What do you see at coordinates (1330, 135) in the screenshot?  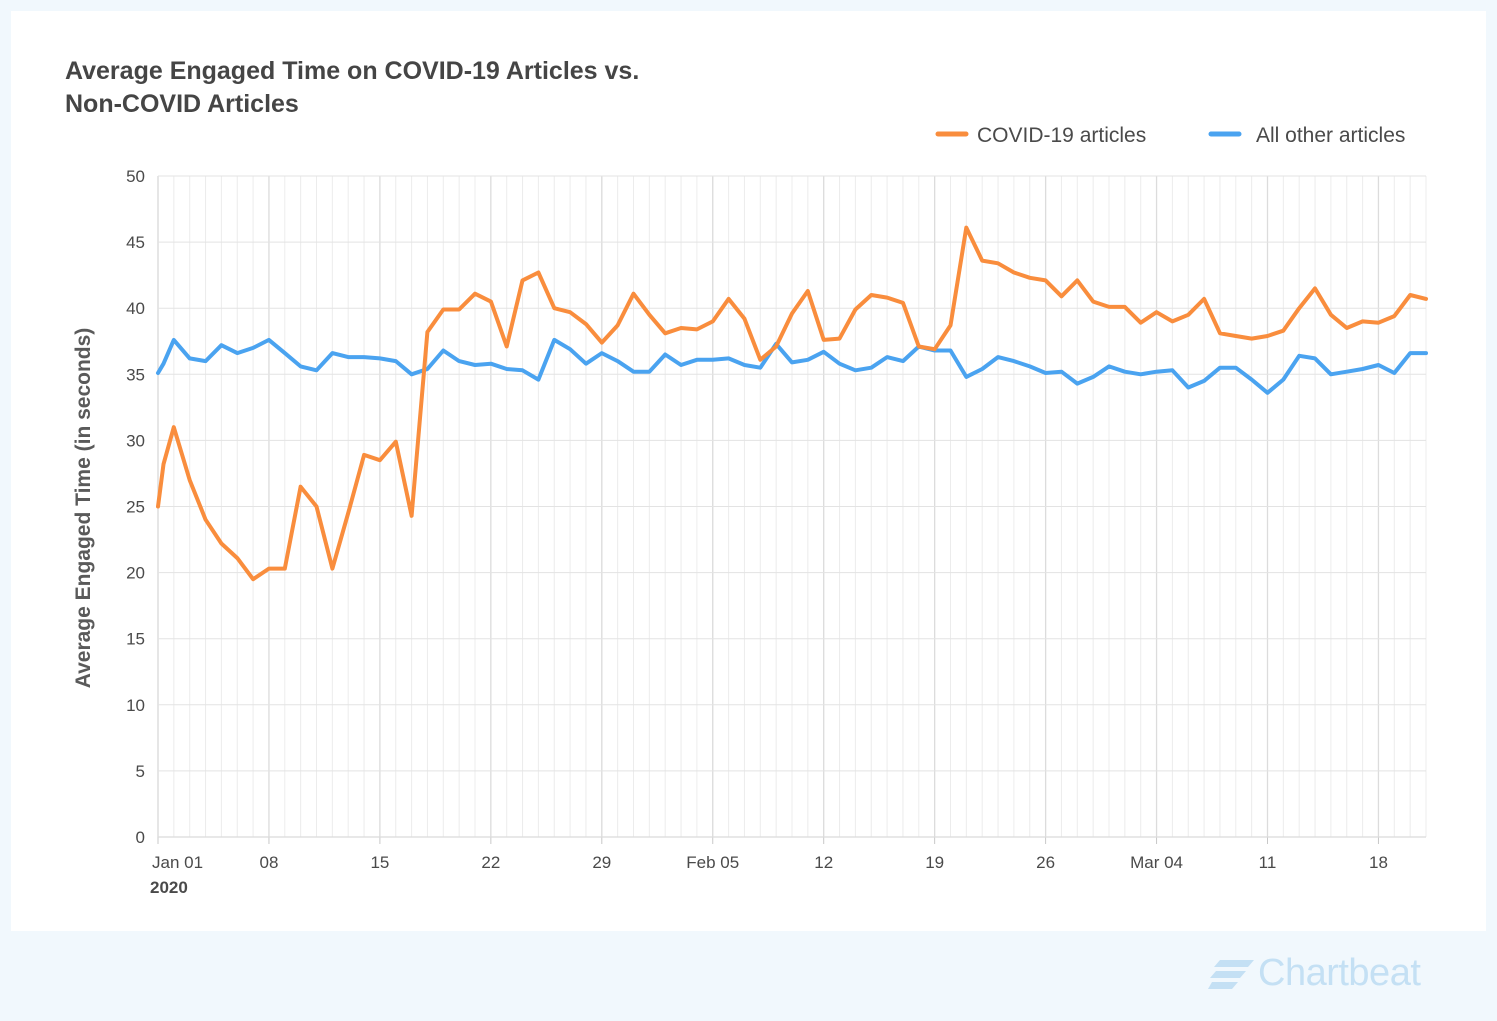 I see `legend-label-other: All other articles` at bounding box center [1330, 135].